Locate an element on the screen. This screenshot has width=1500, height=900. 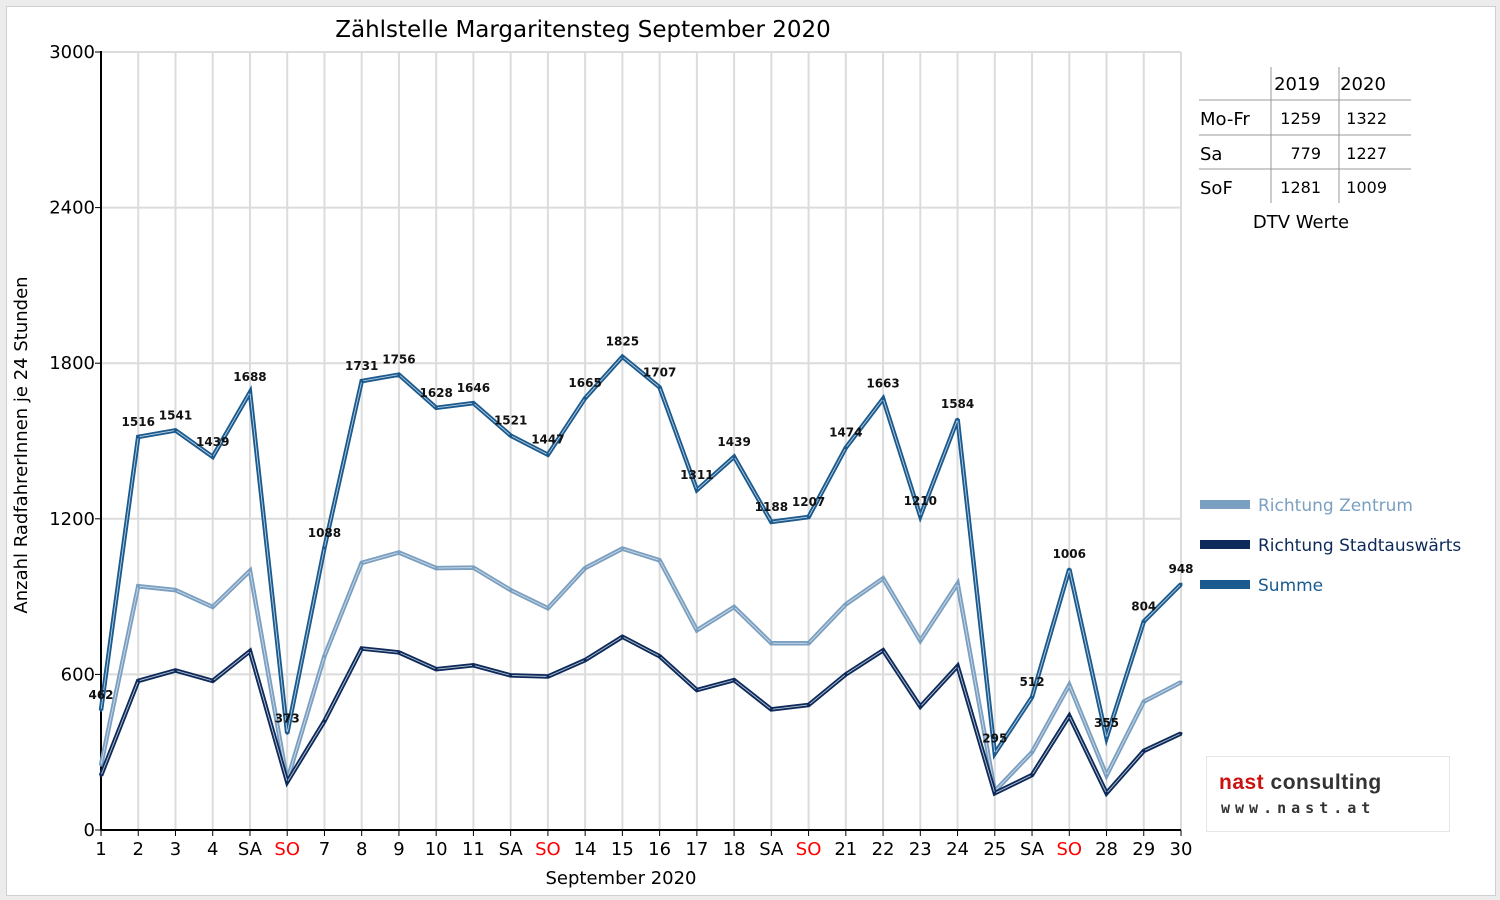
data-label: 1731 is located at coordinates (361, 366).